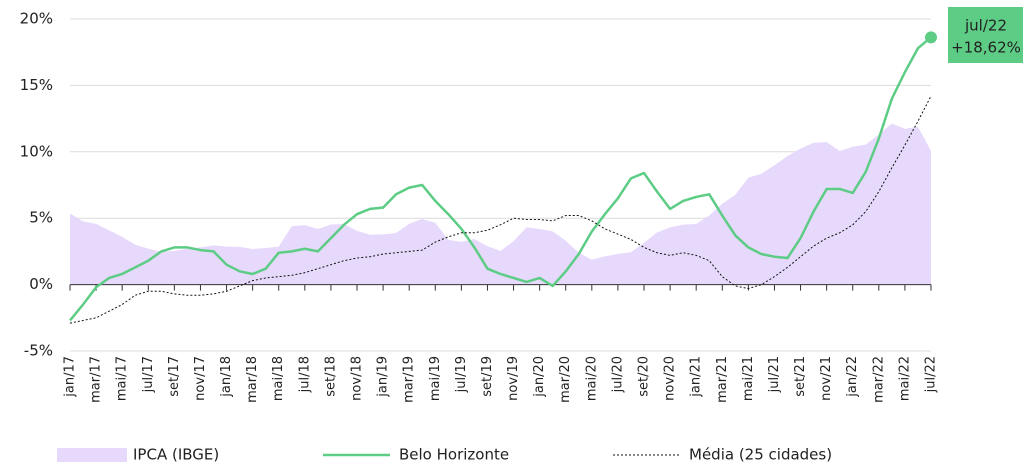  Describe the element at coordinates (200, 378) in the screenshot. I see `x-tick-label: nov/17` at that location.